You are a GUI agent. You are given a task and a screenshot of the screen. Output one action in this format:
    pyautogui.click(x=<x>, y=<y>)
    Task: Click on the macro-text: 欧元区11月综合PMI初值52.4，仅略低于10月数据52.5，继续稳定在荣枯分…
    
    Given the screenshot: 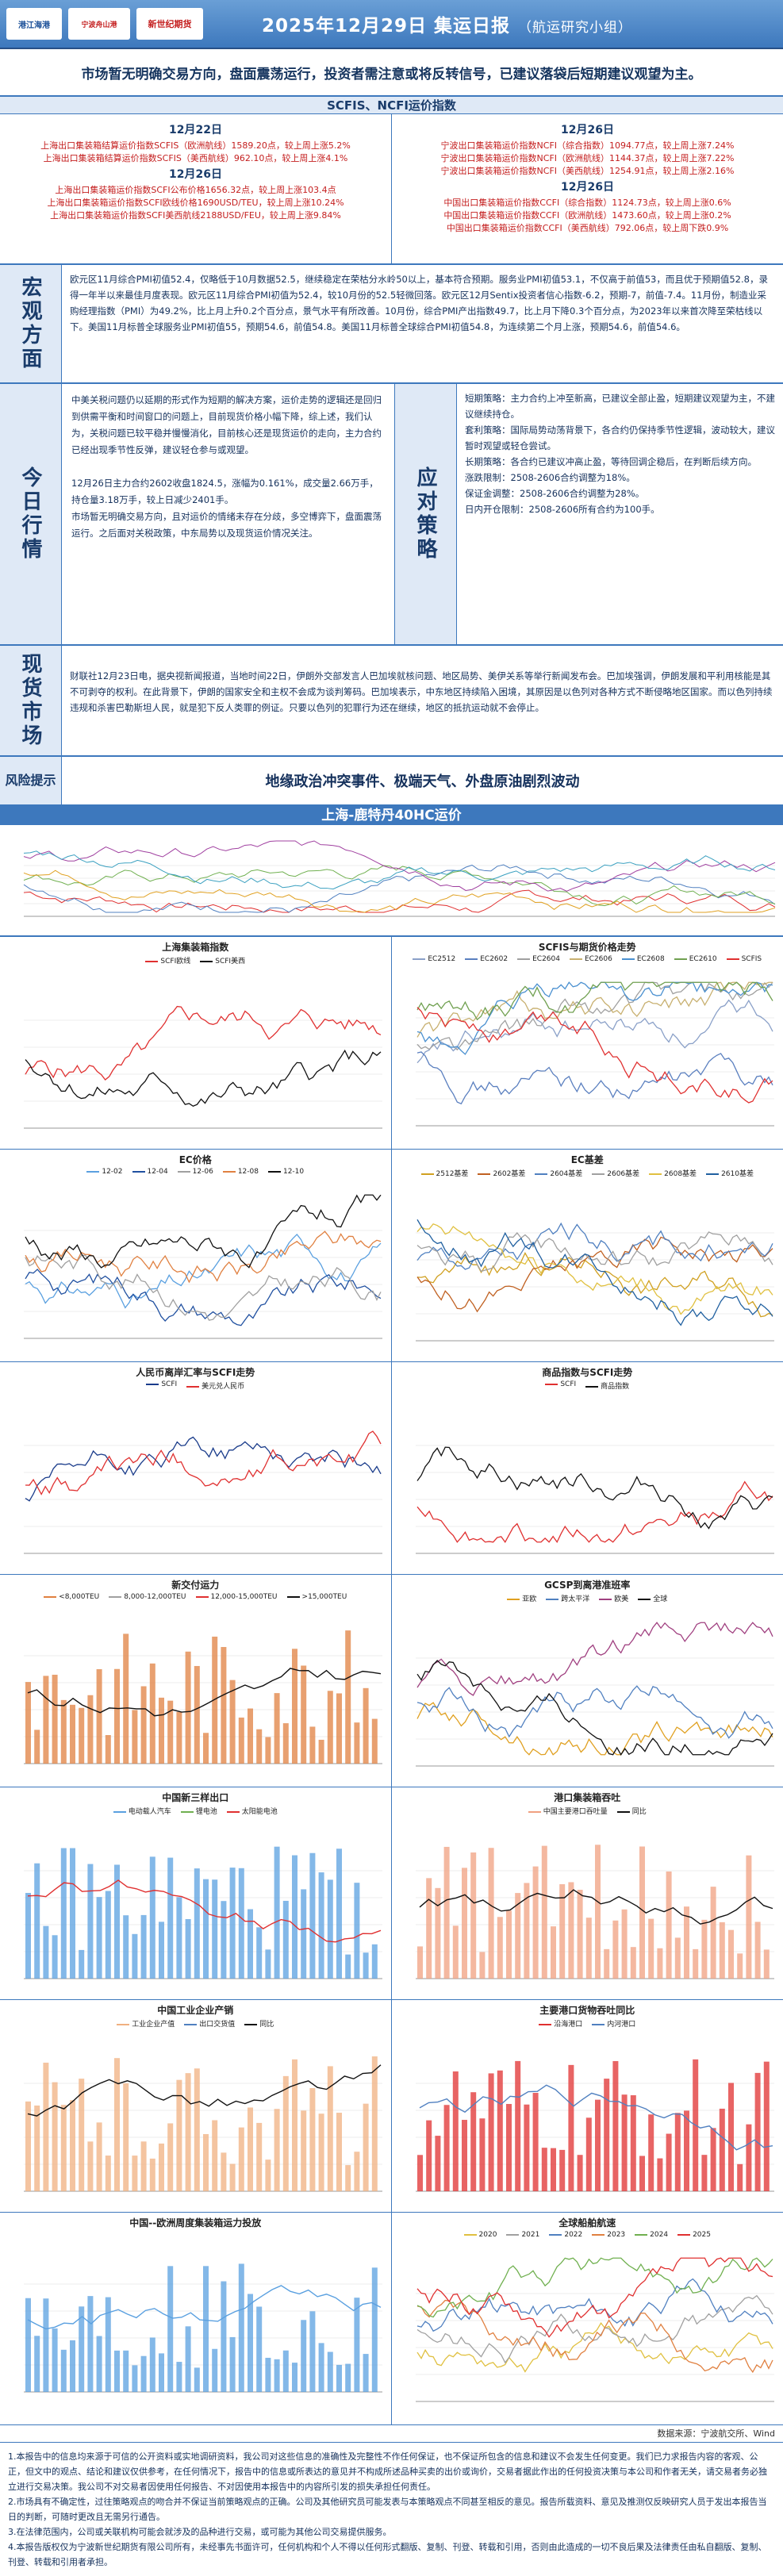 What is the action you would take?
    pyautogui.click(x=422, y=323)
    